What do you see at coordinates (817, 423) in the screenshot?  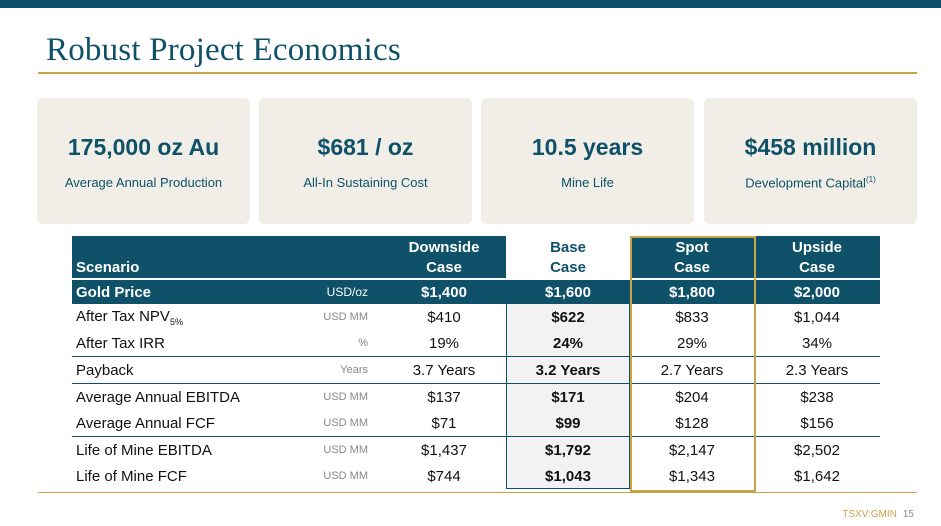 I see `cell-upside: $156` at bounding box center [817, 423].